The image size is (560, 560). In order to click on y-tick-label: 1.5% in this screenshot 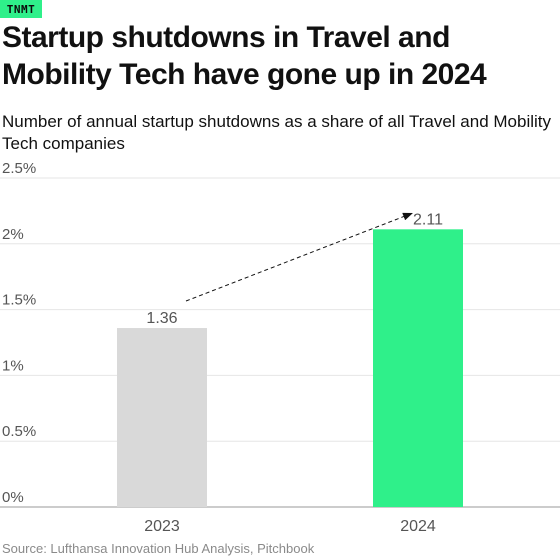, I will do `click(19, 300)`.